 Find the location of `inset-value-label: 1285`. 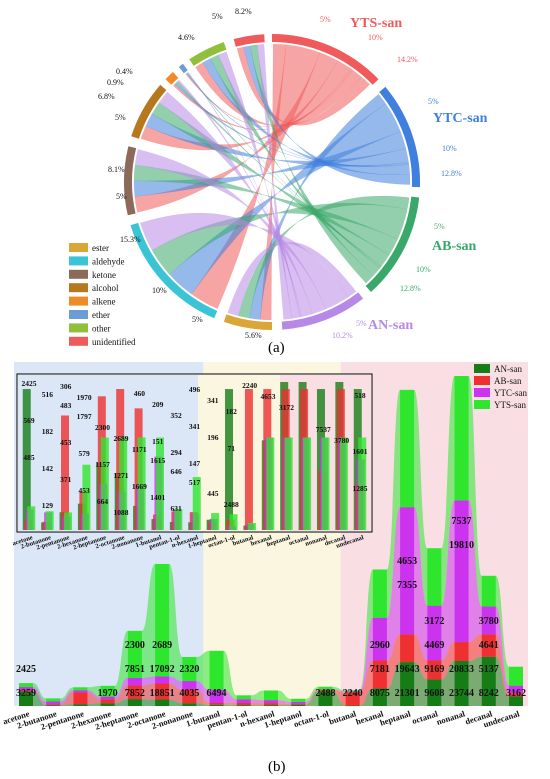

inset-value-label: 1285 is located at coordinates (360, 488).